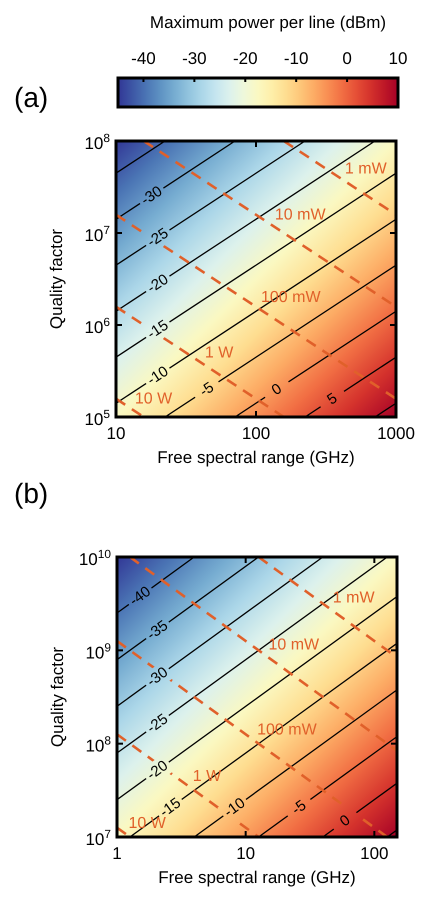 This screenshot has height=899, width=442. What do you see at coordinates (143, 58) in the screenshot?
I see `color-bar-label: -40` at bounding box center [143, 58].